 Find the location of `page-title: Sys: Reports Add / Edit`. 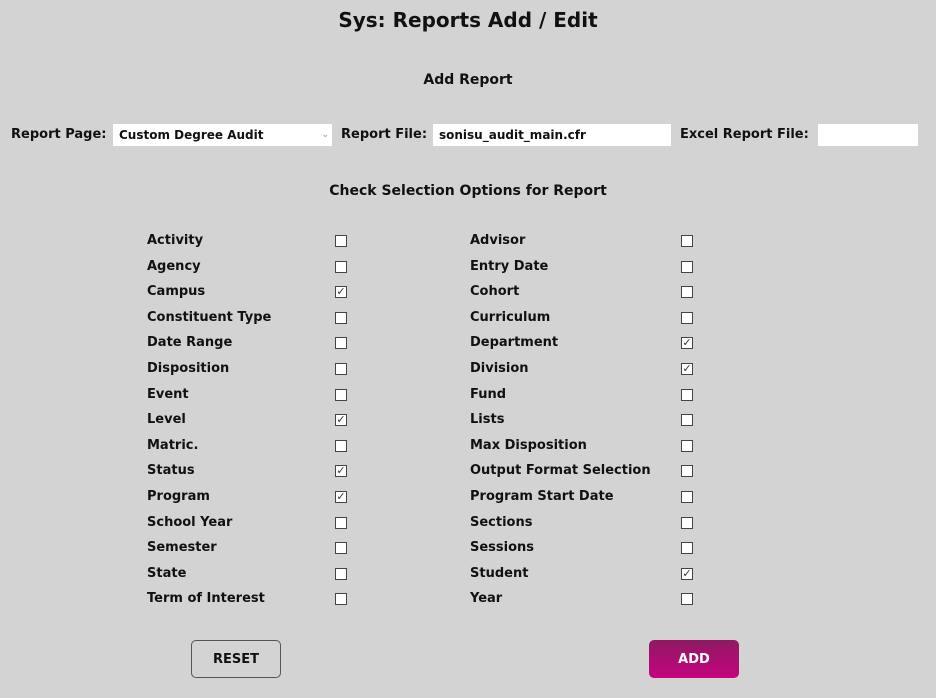

page-title: Sys: Reports Add / Edit is located at coordinates (468, 20).